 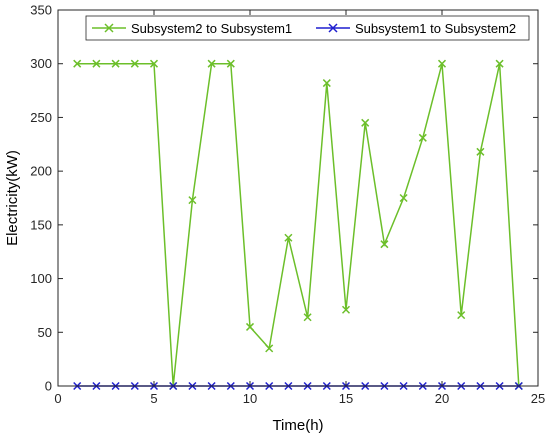 What do you see at coordinates (211, 28) in the screenshot?
I see `legend-label-series-1: Subsystem2 to Subsystem1` at bounding box center [211, 28].